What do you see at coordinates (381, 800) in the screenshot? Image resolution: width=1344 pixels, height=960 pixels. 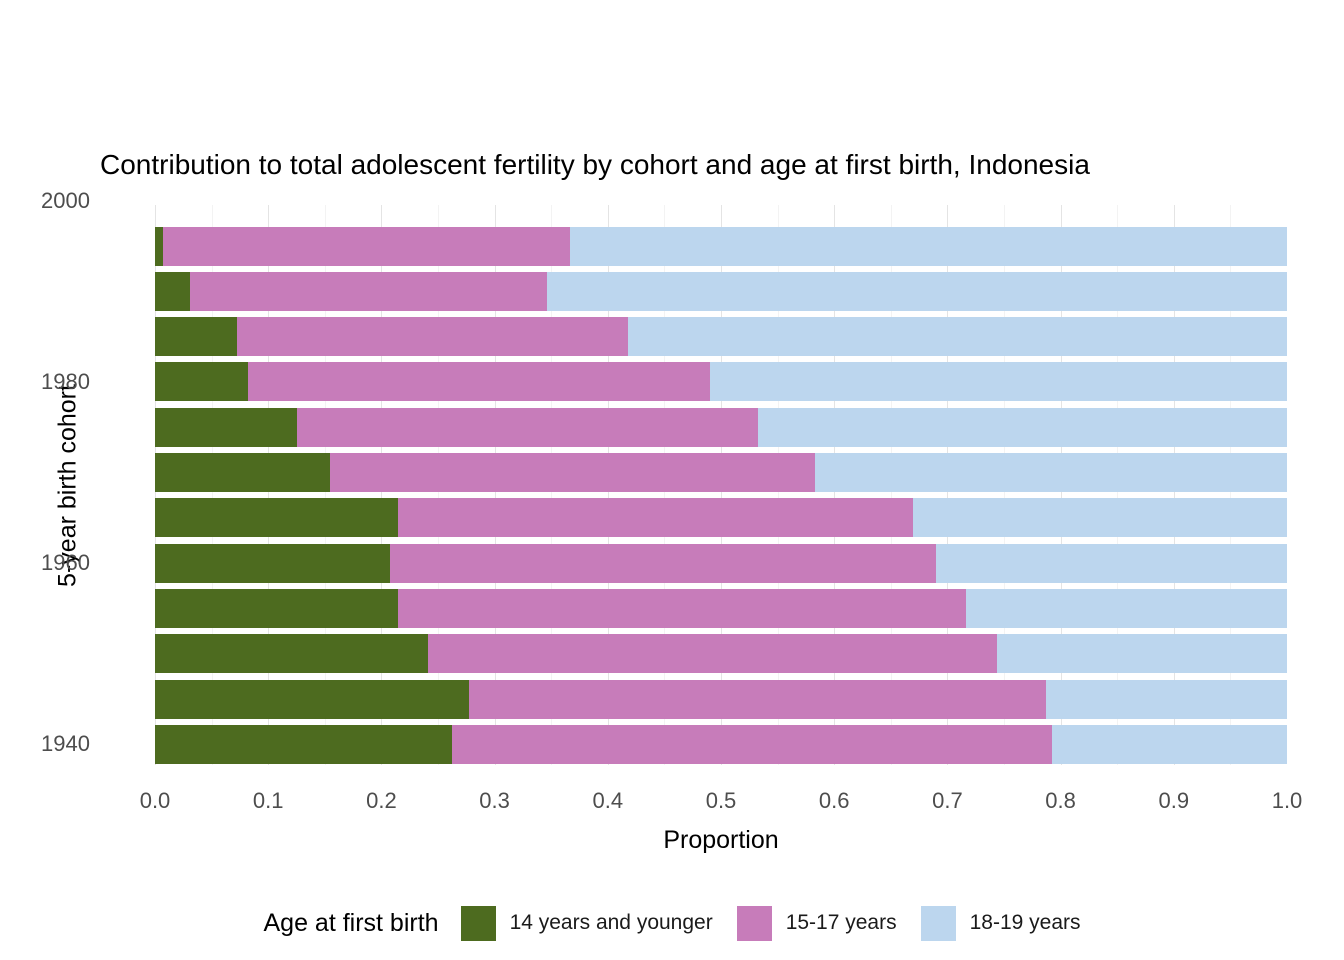 I see `x-tick-label: 0.2` at bounding box center [381, 800].